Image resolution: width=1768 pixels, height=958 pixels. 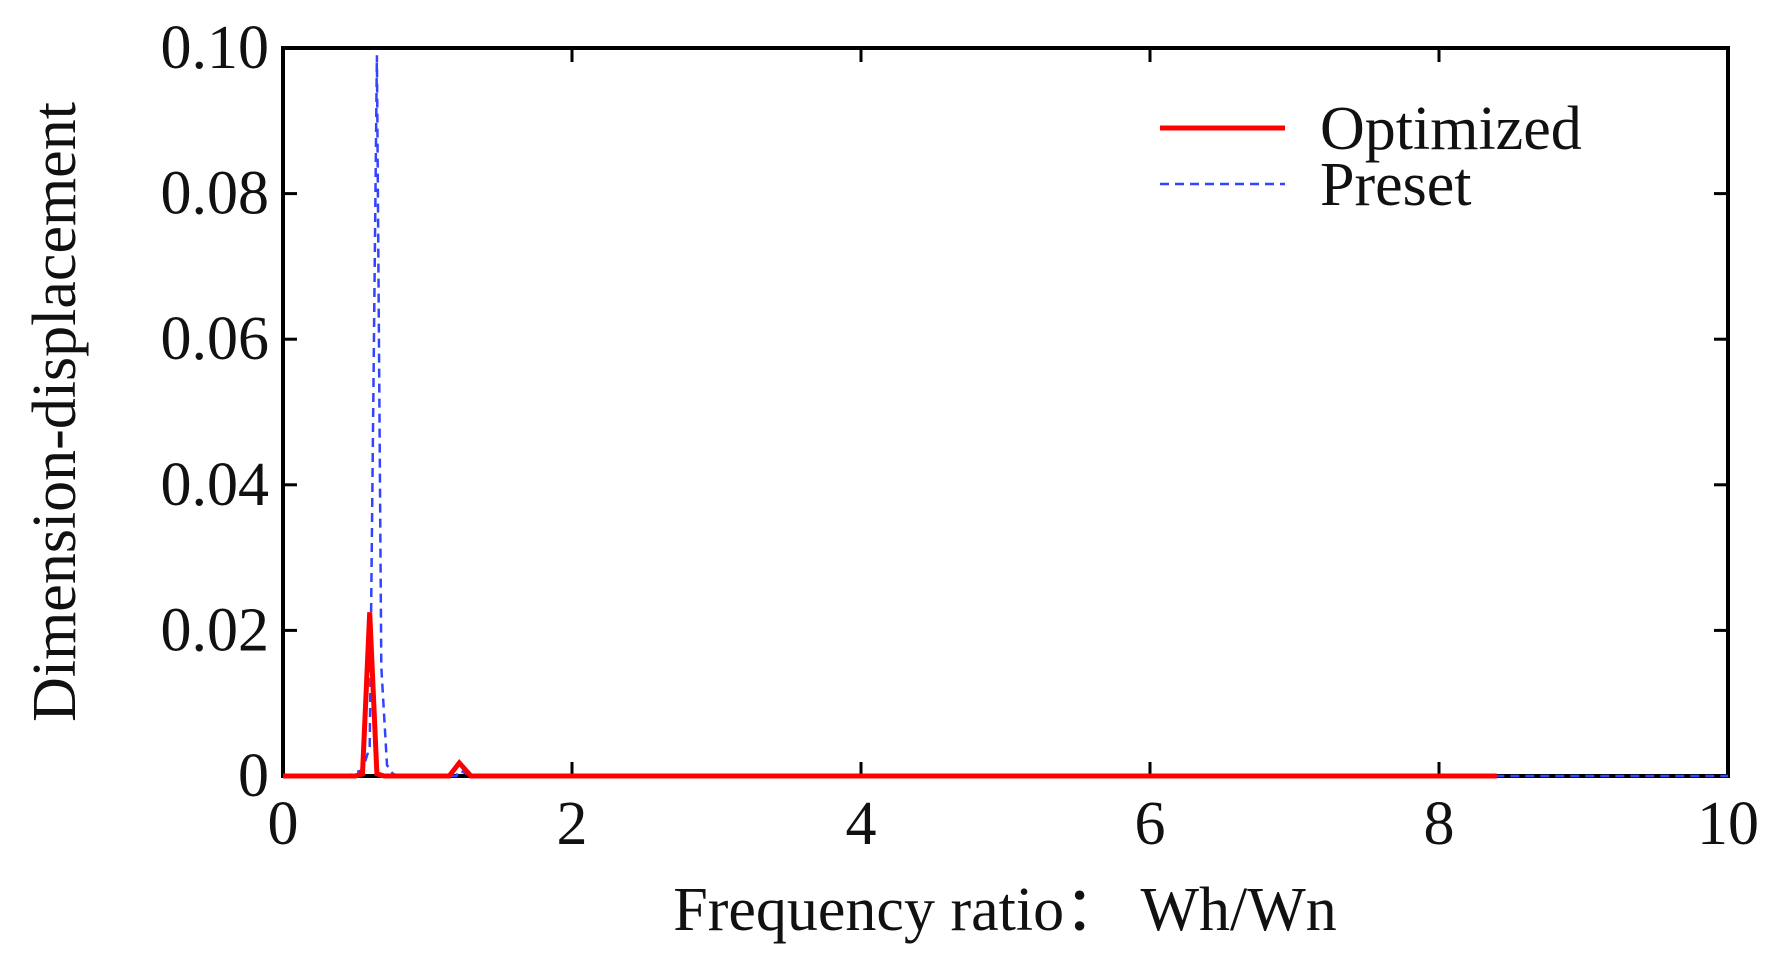 I want to click on y-tick-label: 0.02, so click(x=215, y=630).